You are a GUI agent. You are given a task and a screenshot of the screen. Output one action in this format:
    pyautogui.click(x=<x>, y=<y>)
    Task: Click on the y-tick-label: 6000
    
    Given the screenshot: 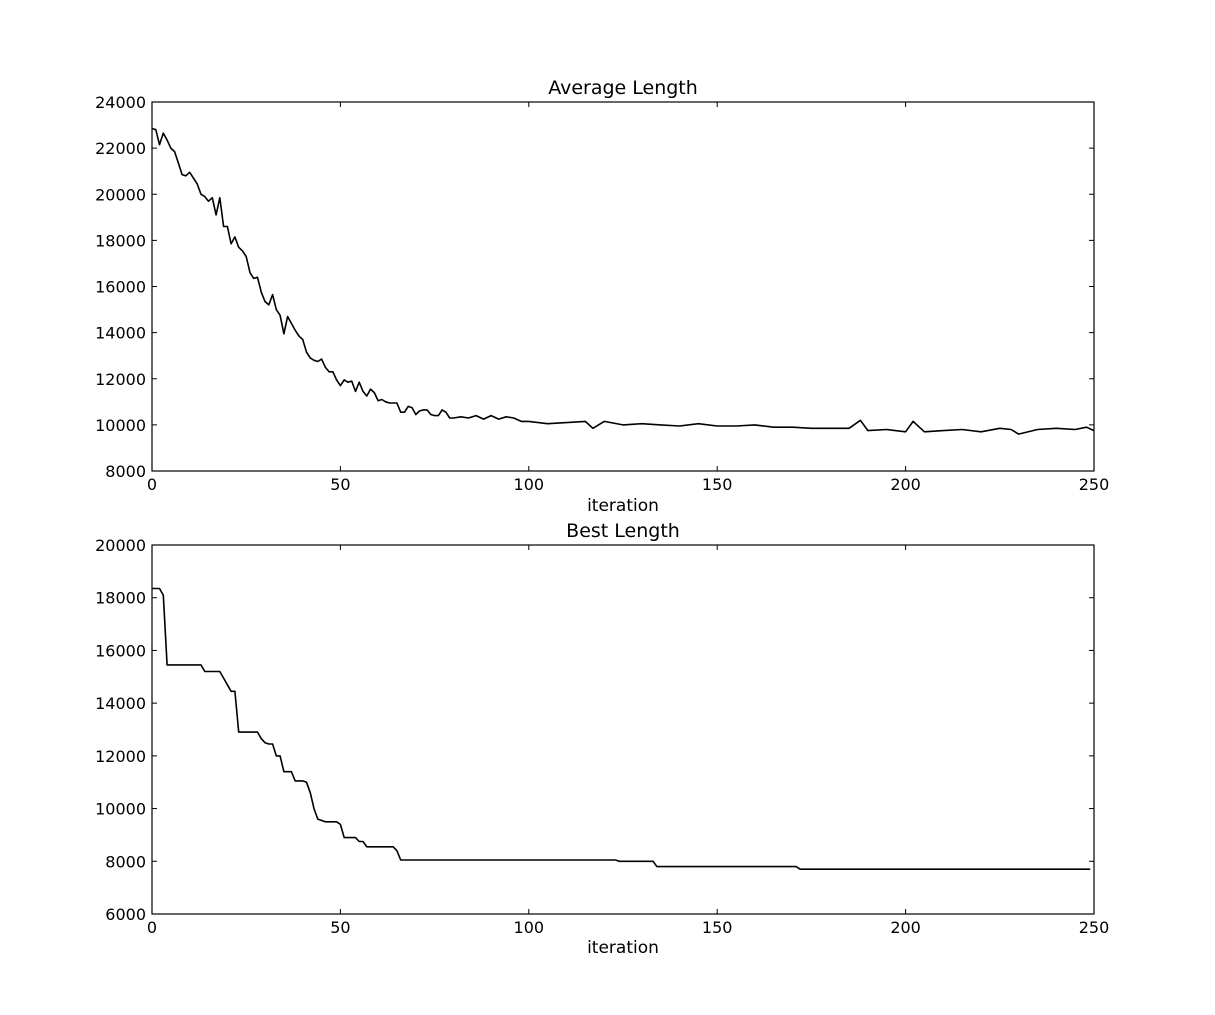 What is the action you would take?
    pyautogui.click(x=125, y=914)
    